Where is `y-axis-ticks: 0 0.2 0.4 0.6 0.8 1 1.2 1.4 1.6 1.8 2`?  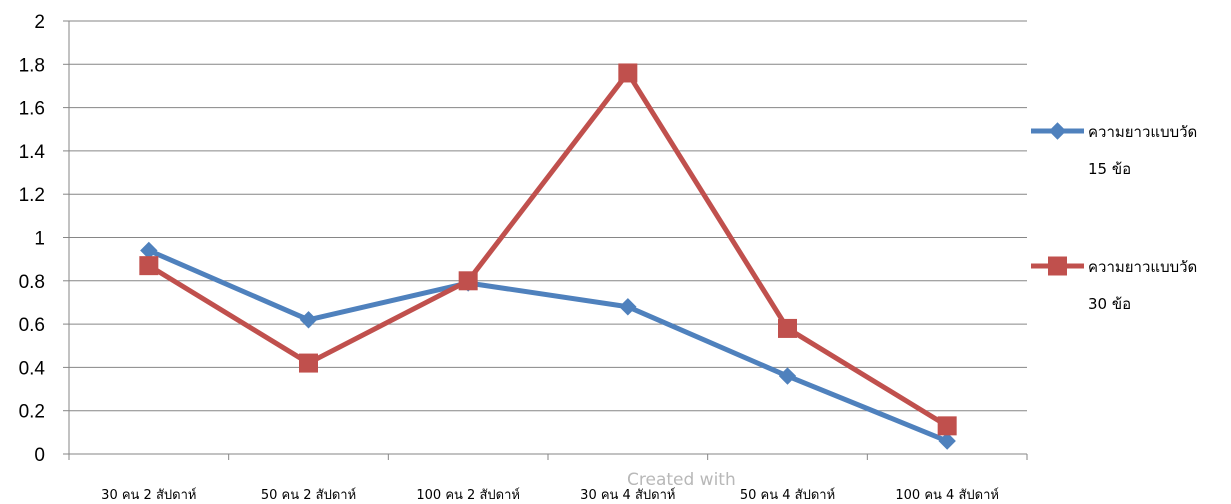 y-axis-ticks: 0 0.2 0.4 0.6 0.8 1 1.2 1.4 1.6 1.8 2 is located at coordinates (44, 239).